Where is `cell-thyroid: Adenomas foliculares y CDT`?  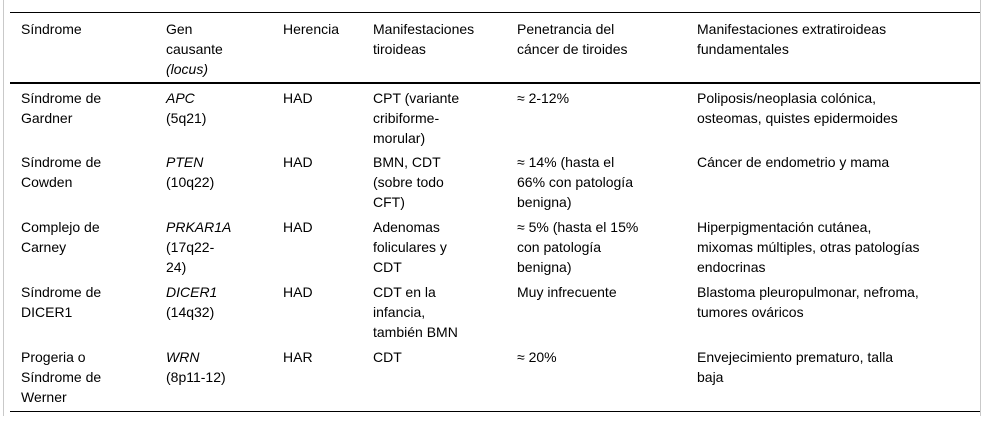 cell-thyroid: Adenomas foliculares y CDT is located at coordinates (445, 245).